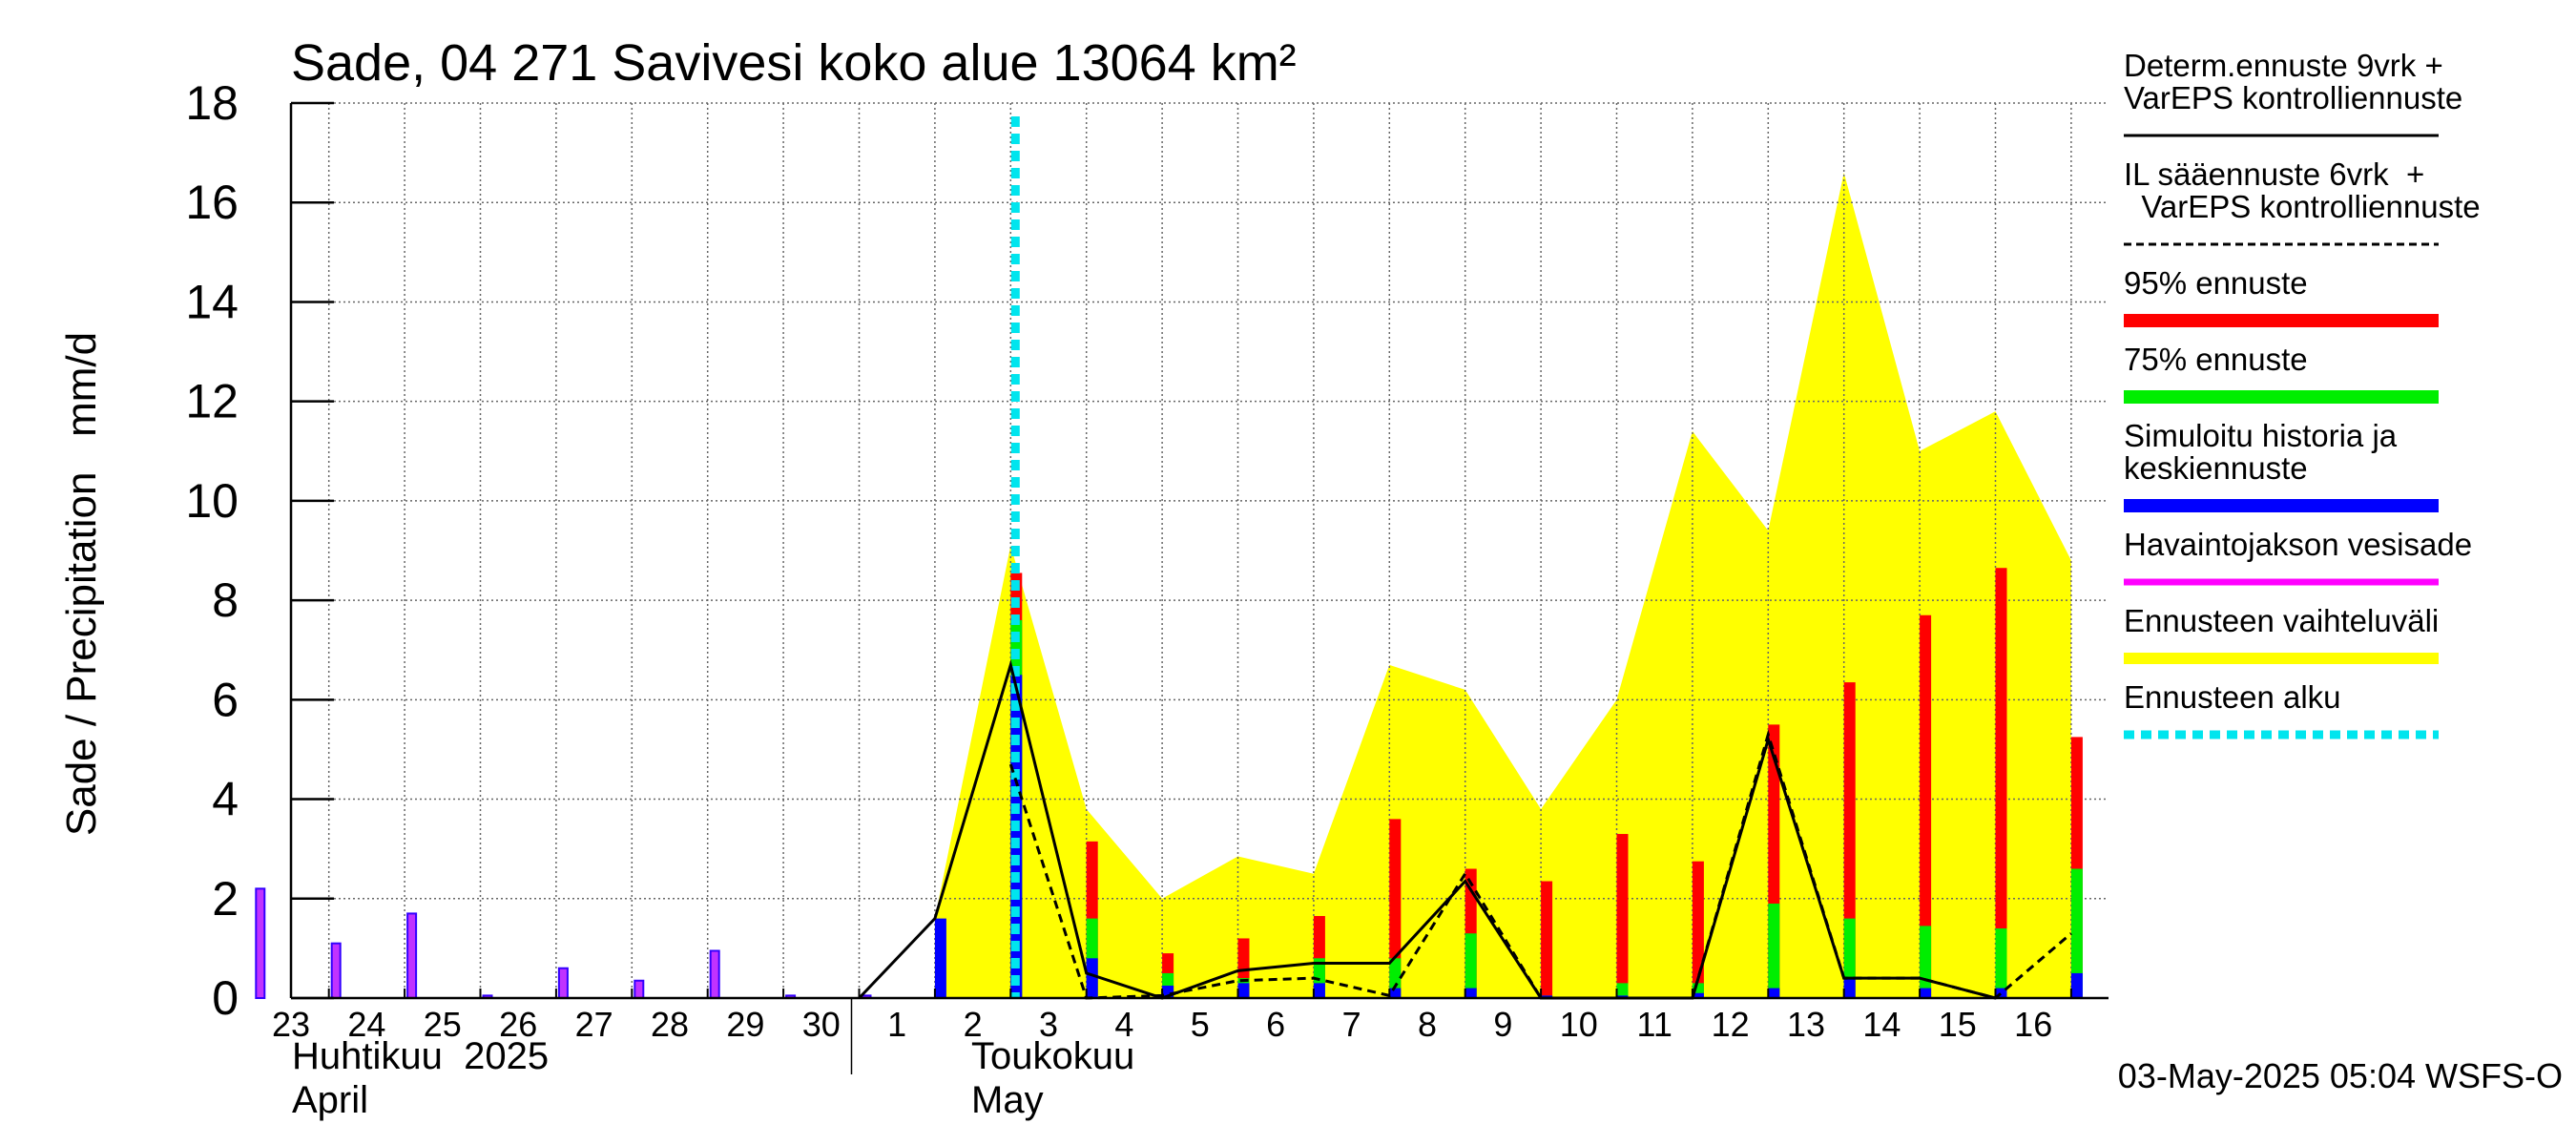 This screenshot has width=2576, height=1145. Describe the element at coordinates (225, 799) in the screenshot. I see `y-tick-label: 4` at that location.